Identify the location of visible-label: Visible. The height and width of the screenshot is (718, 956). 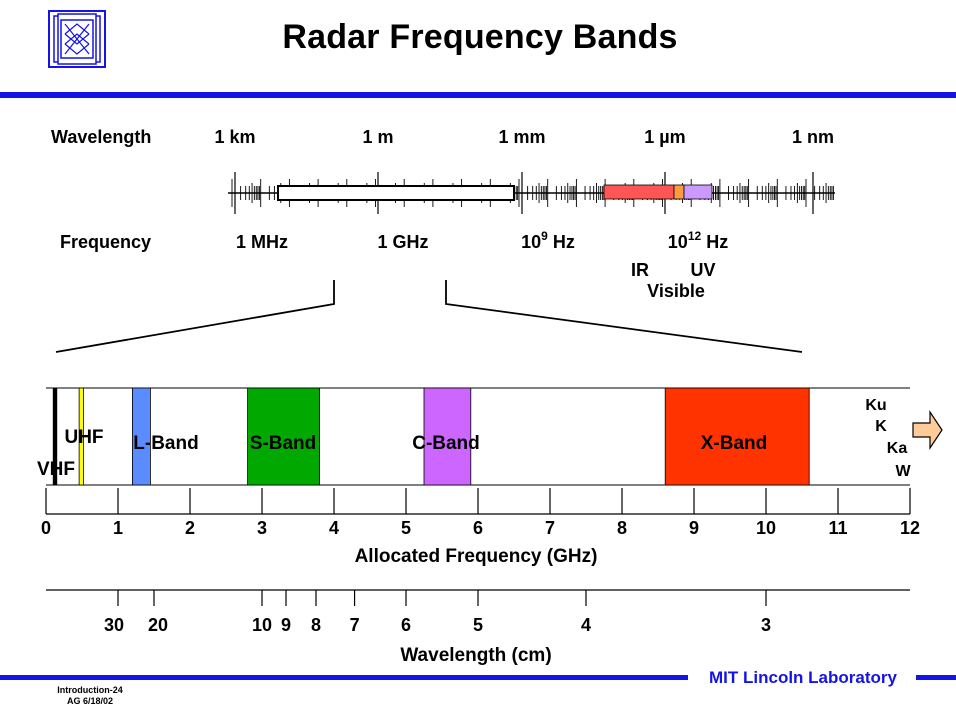
(676, 291).